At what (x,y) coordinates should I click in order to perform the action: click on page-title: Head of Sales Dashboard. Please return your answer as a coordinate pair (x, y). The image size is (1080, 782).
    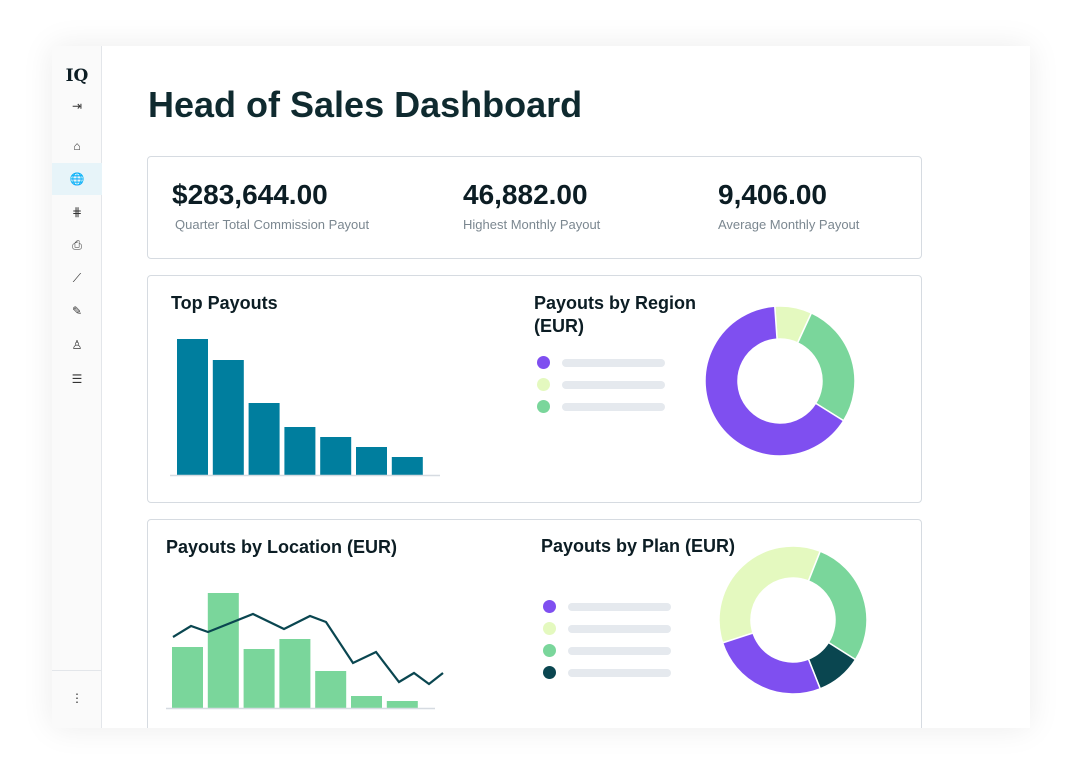
    Looking at the image, I should click on (365, 104).